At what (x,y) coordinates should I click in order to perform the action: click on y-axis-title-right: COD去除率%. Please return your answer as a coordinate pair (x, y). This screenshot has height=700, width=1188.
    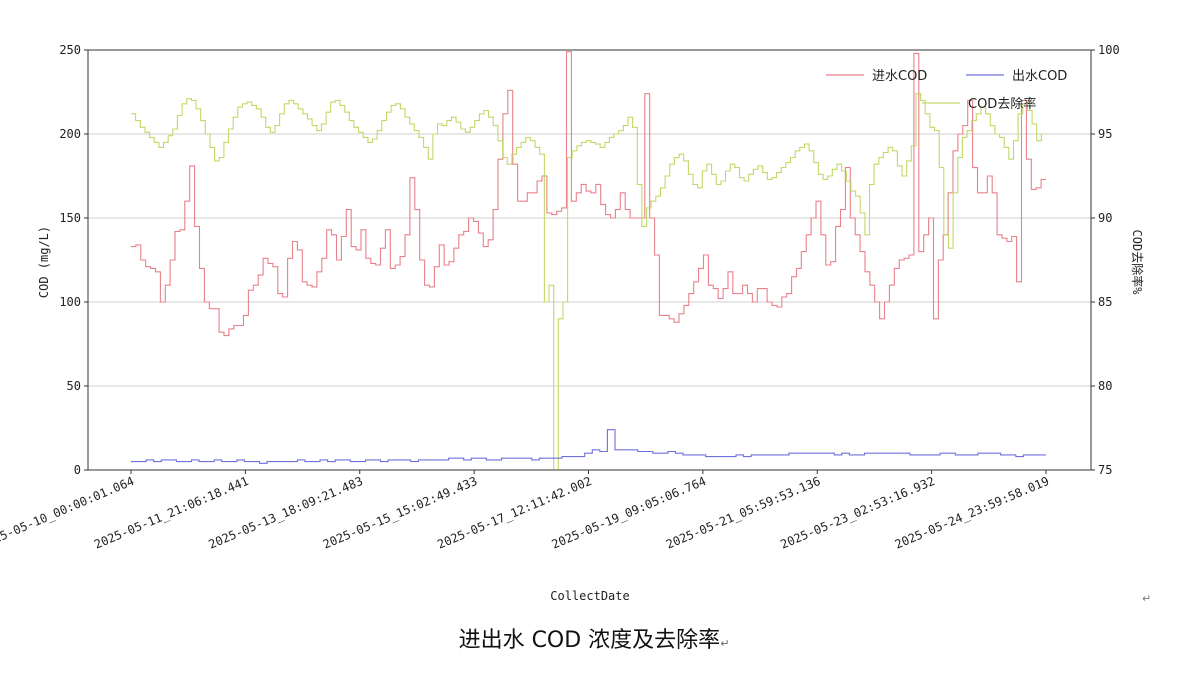
    Looking at the image, I should click on (1137, 263).